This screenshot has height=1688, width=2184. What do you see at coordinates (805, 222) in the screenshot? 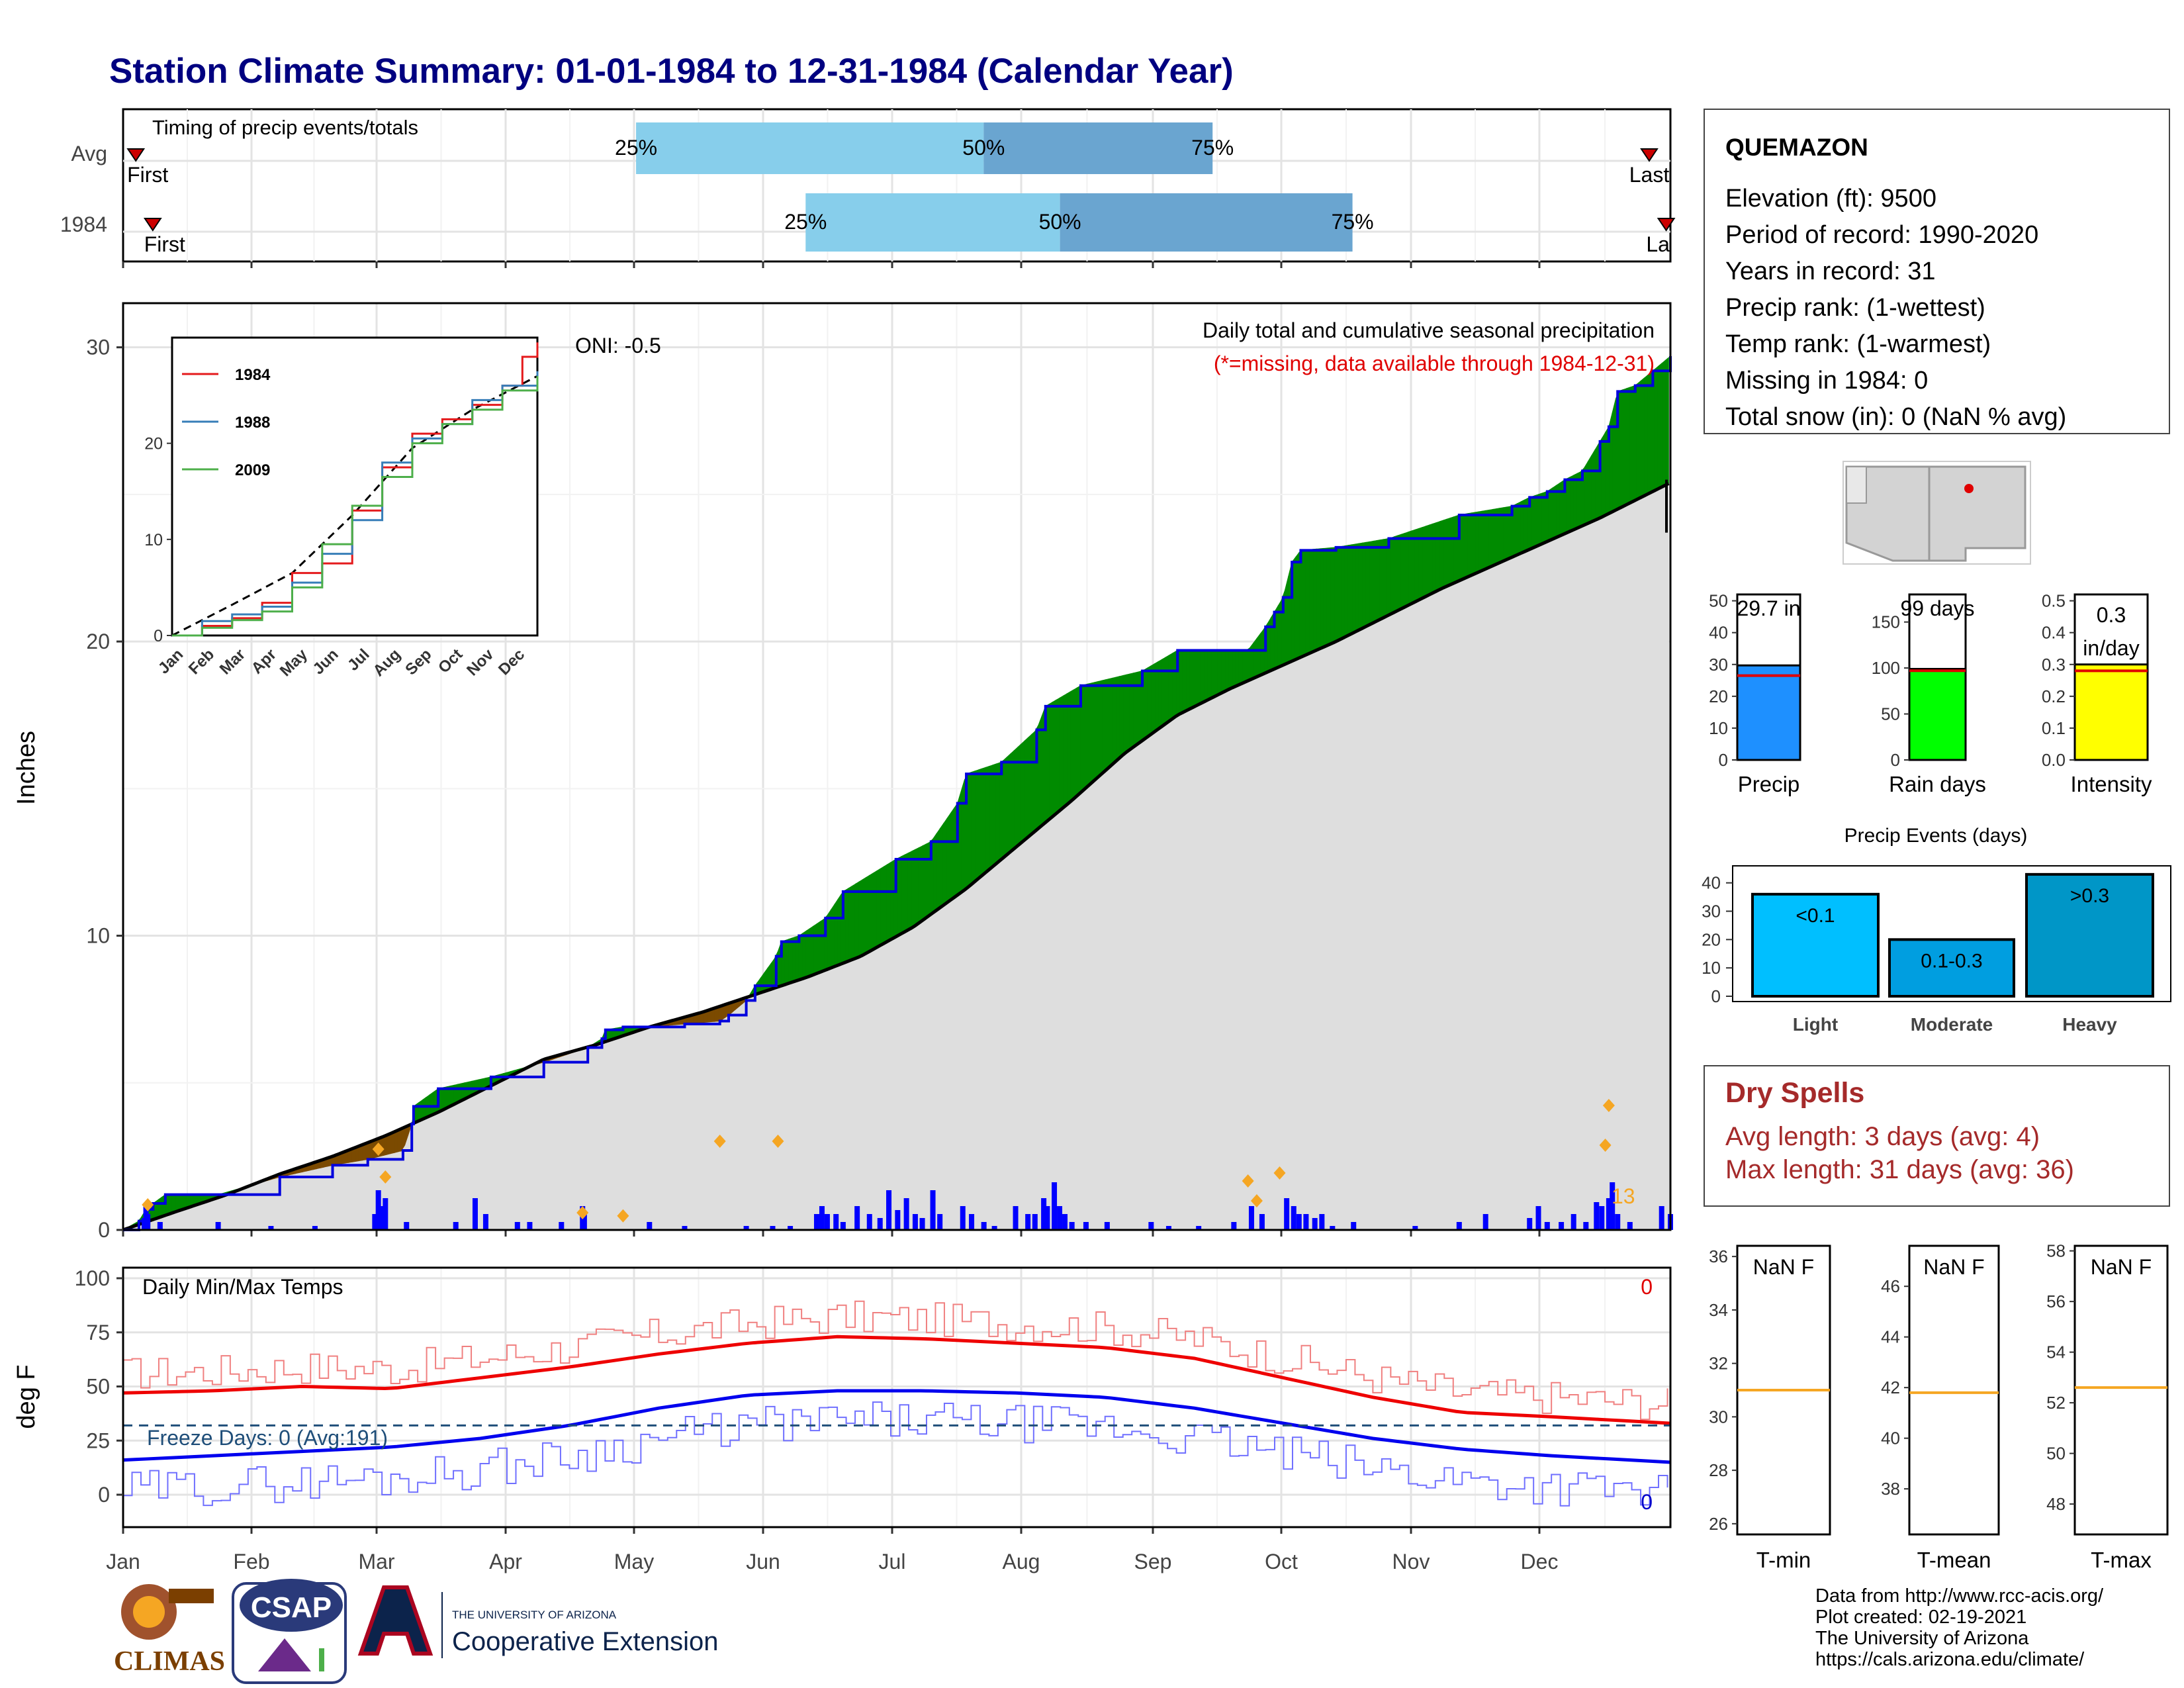
I see `timing-q25-label: 25%` at bounding box center [805, 222].